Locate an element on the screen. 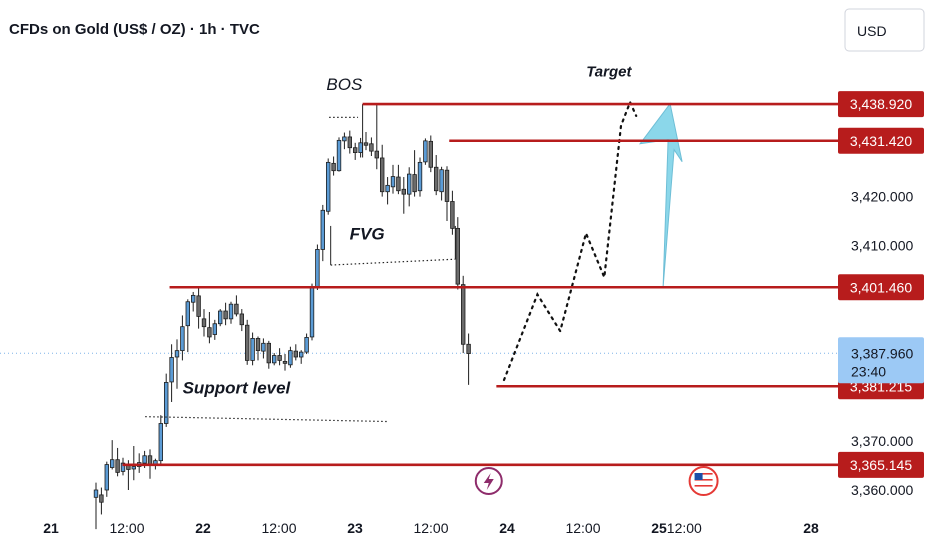 This screenshot has height=550, width=932. countdown-label: 23:40 is located at coordinates (868, 371).